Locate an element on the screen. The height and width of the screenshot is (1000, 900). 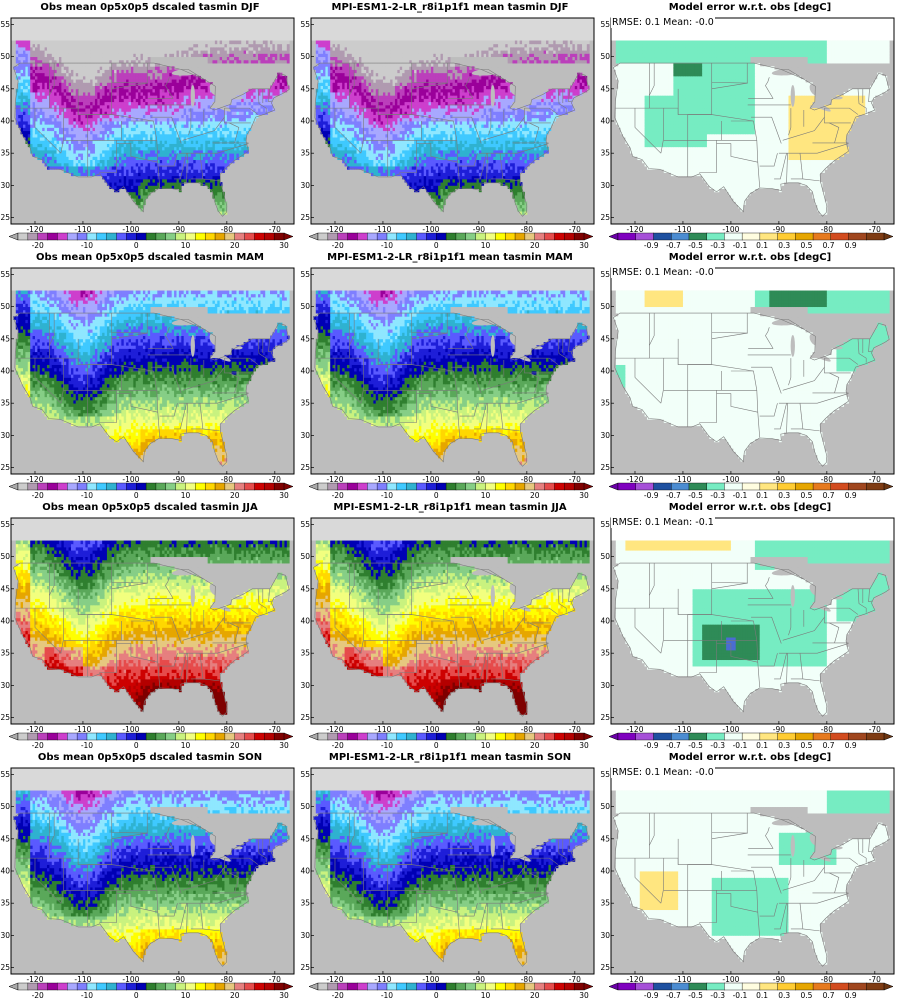
colorbar-tick-label: 0.1 is located at coordinates (762, 245).